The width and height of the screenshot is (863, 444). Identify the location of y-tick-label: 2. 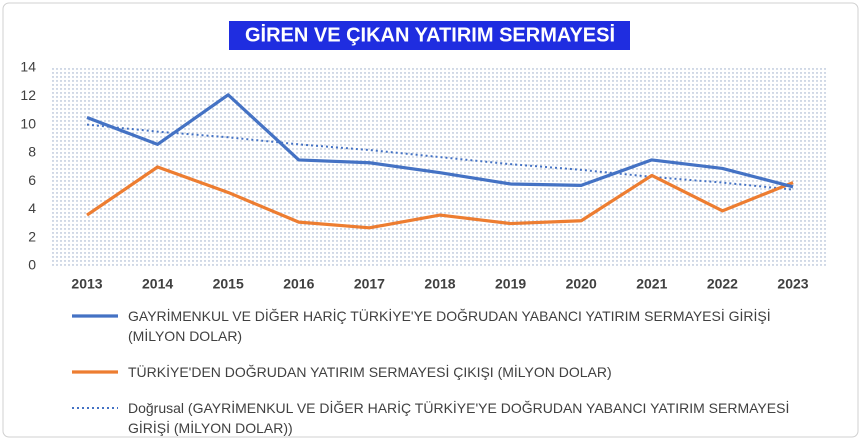
(32, 236).